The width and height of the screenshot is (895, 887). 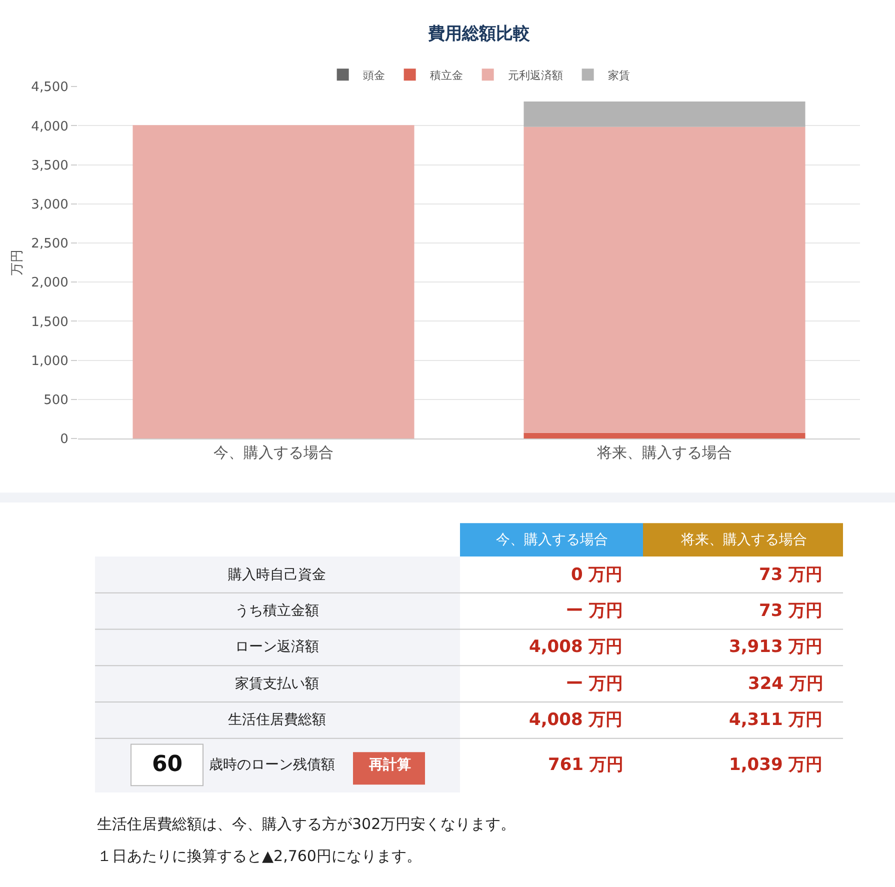 I want to click on text: 生活住居費総額, so click(x=277, y=720).